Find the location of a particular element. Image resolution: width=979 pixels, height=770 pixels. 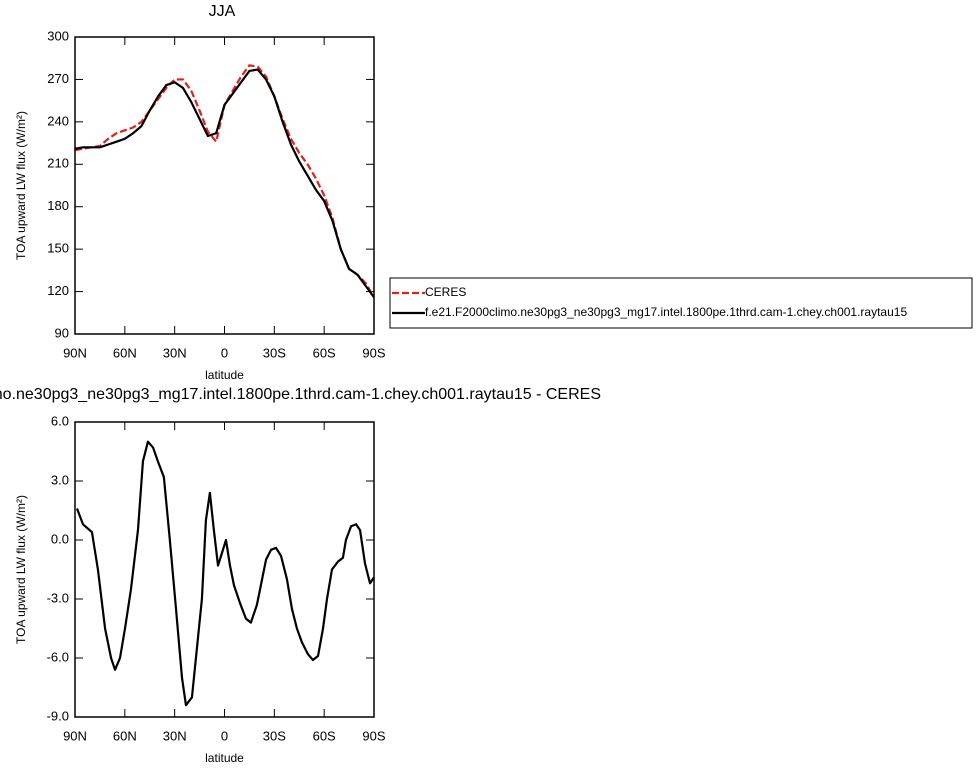

y-tick-label: 6.0 is located at coordinates (60, 420).